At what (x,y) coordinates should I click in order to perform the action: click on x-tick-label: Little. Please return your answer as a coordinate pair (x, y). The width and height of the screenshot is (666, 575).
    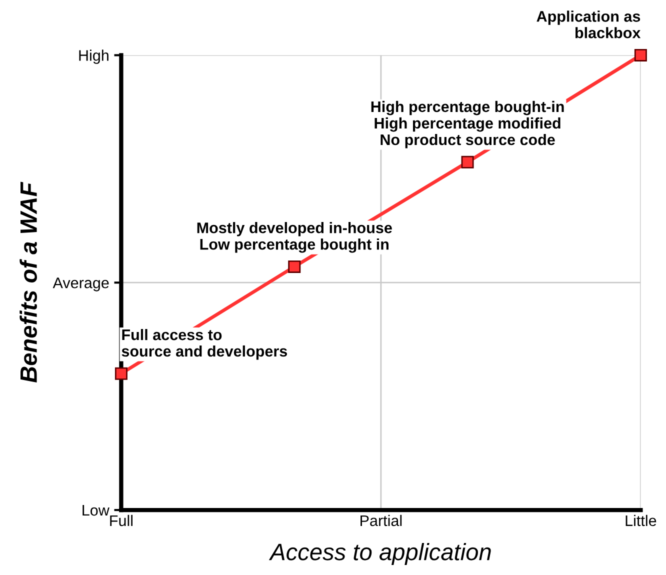
    Looking at the image, I should click on (641, 520).